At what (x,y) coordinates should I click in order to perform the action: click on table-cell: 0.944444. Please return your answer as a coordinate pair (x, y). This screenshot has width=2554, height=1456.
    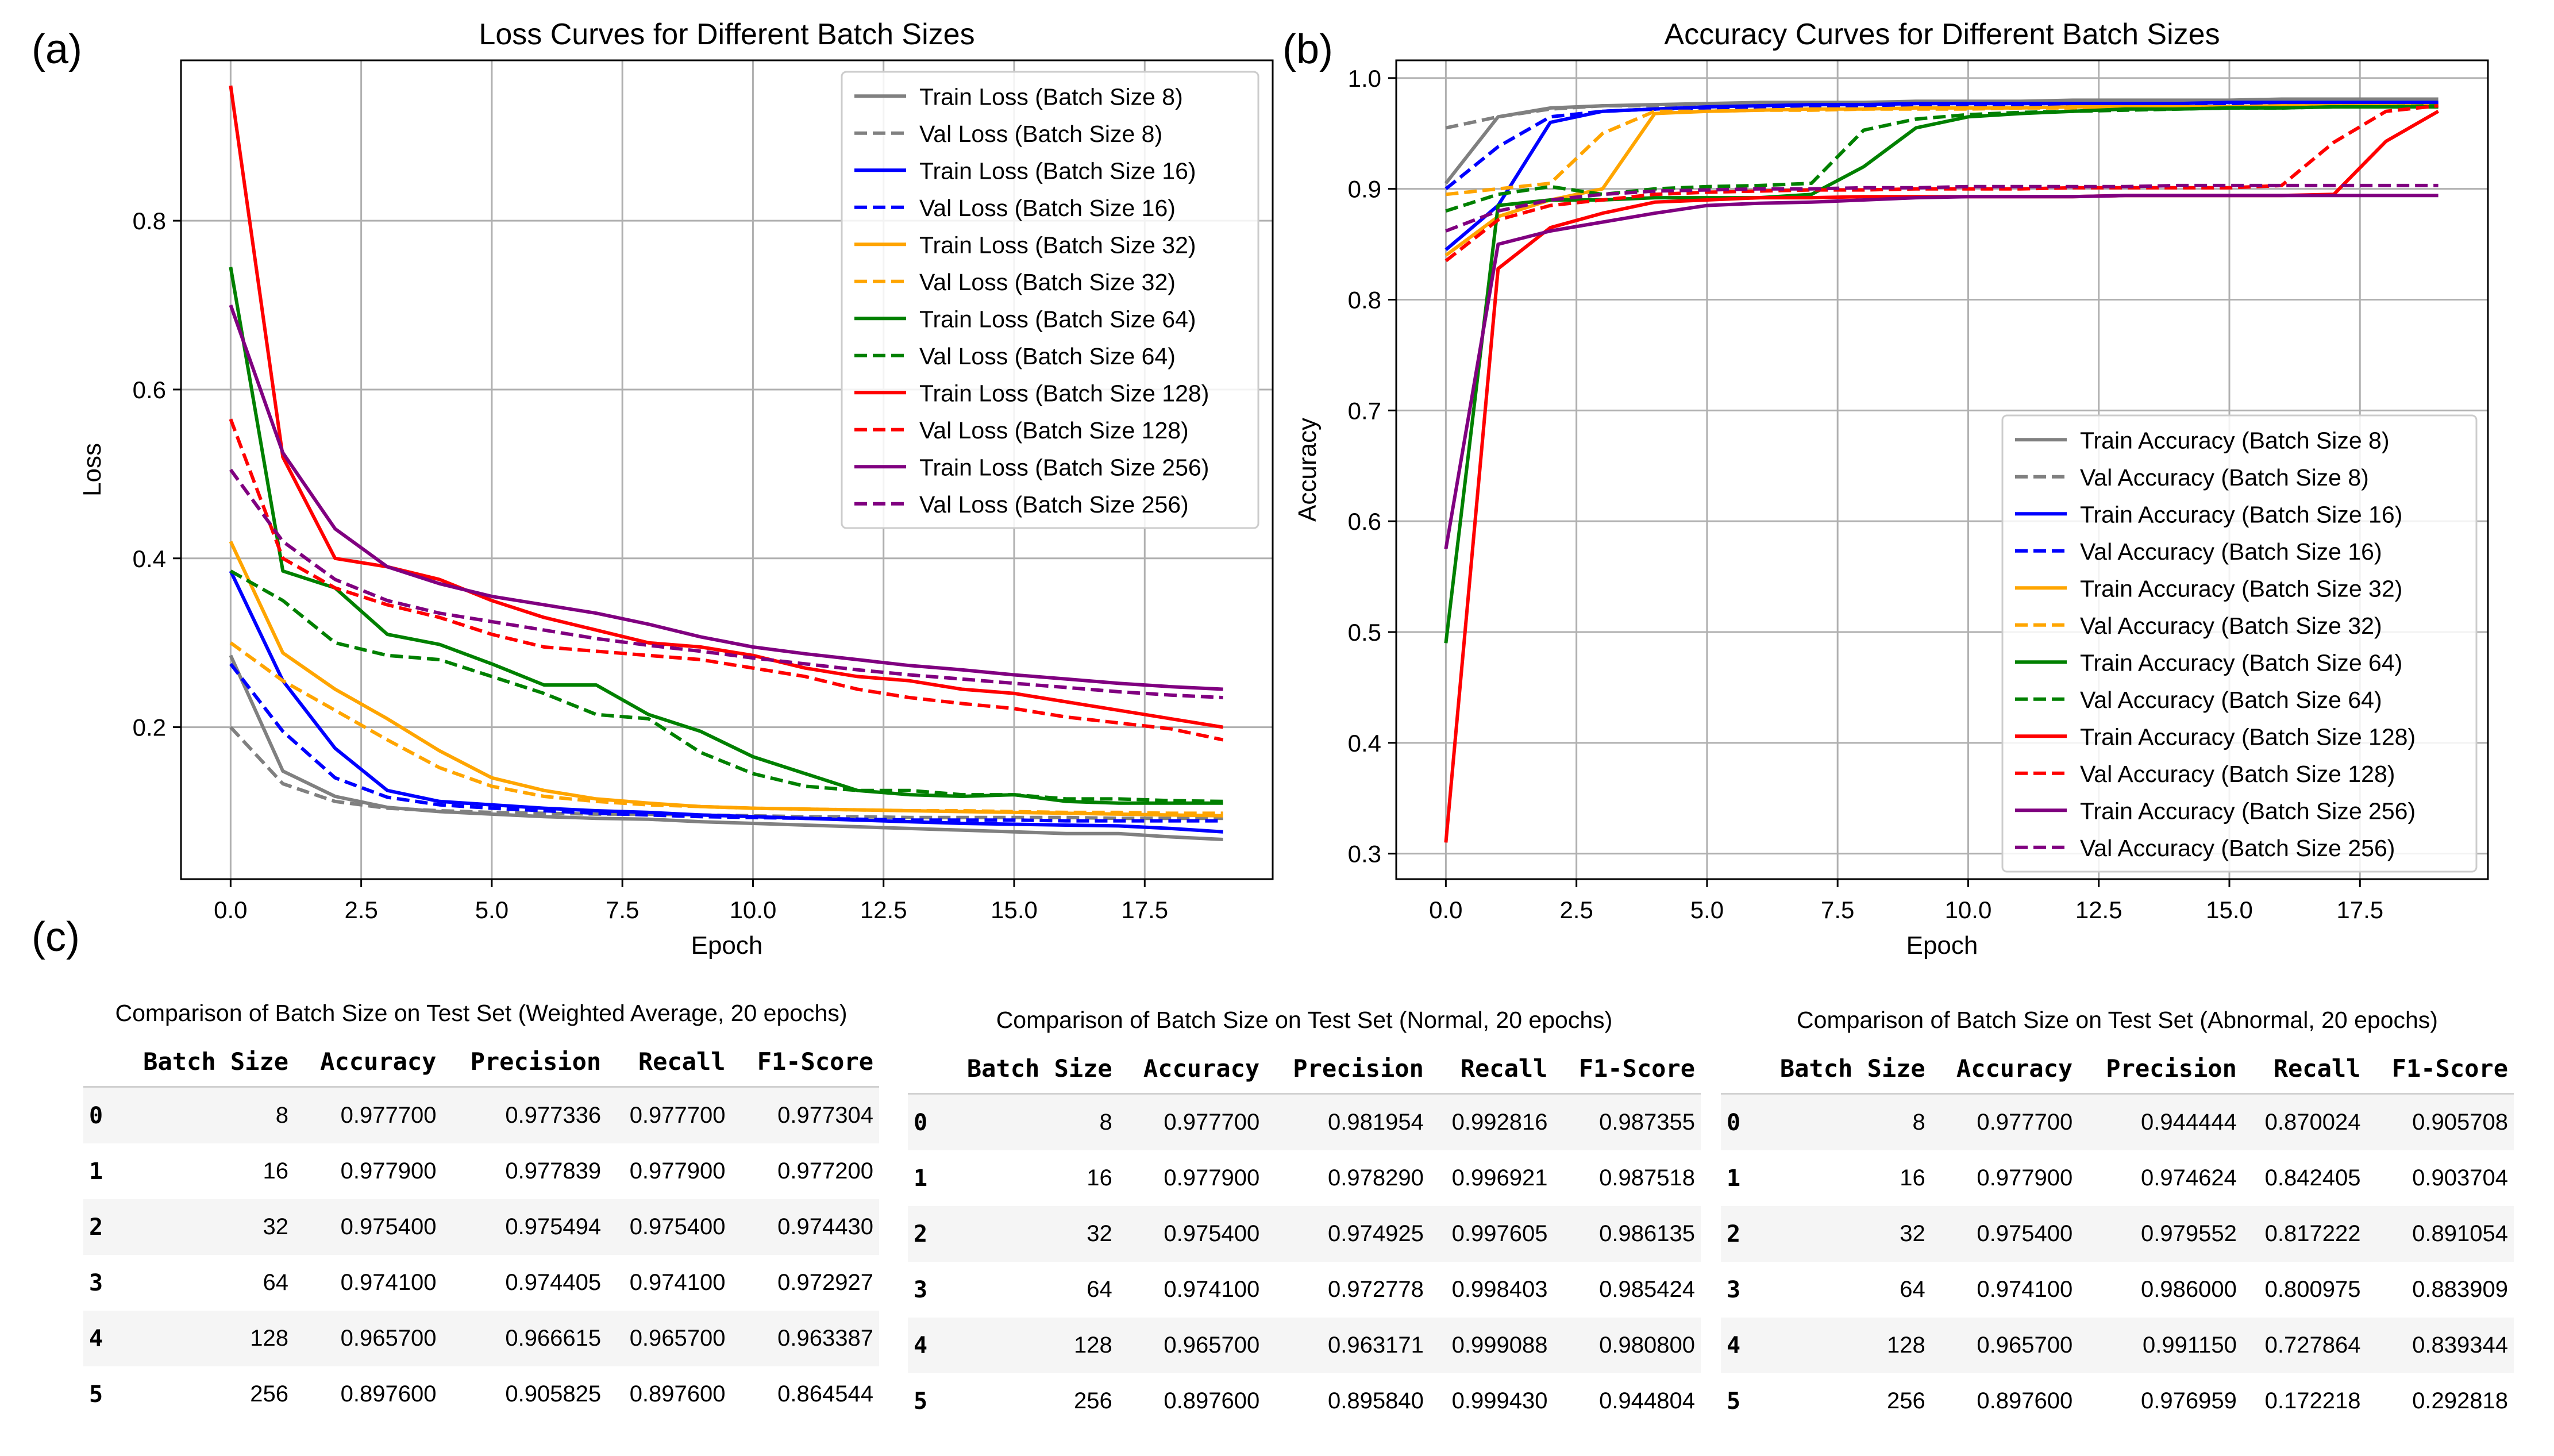
    Looking at the image, I should click on (2160, 1121).